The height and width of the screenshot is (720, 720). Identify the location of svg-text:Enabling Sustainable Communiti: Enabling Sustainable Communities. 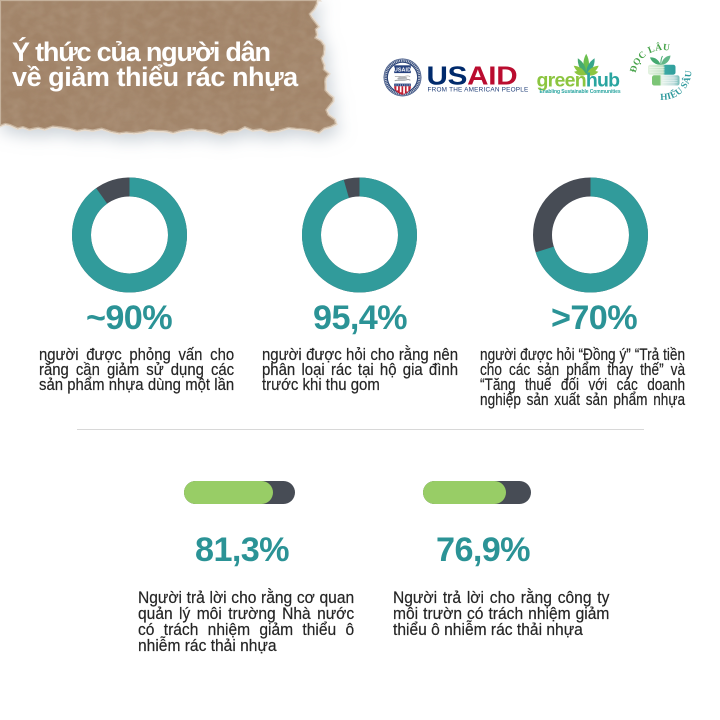
(580, 92).